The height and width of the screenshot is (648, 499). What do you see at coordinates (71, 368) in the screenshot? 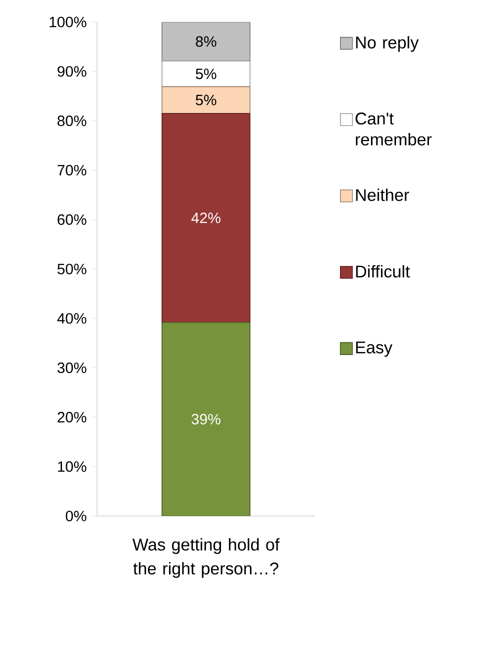
I see `y-tick-label: 30%` at bounding box center [71, 368].